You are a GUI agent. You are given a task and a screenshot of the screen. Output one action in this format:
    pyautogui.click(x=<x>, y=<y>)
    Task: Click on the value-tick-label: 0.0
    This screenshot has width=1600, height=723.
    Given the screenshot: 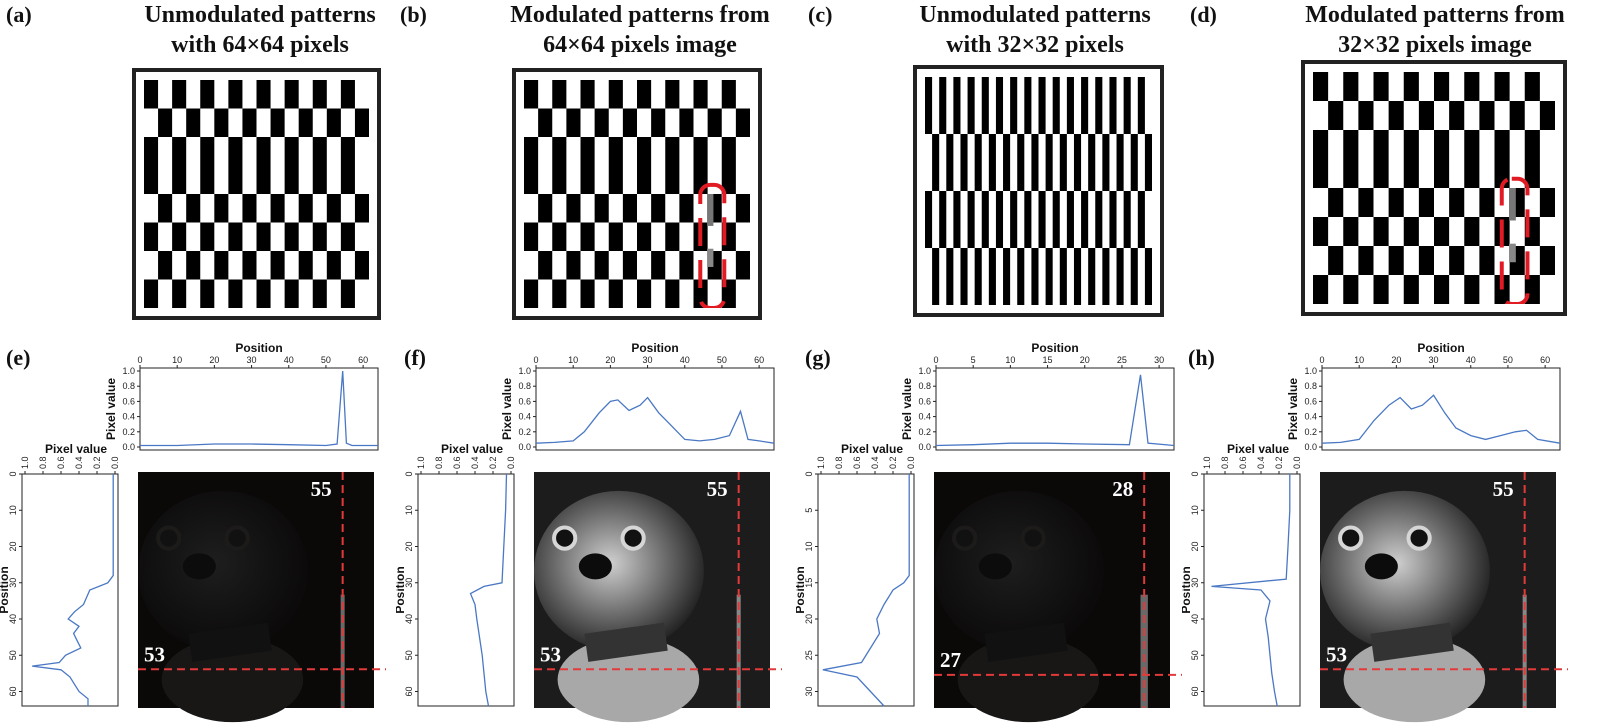 What is the action you would take?
    pyautogui.click(x=1310, y=447)
    